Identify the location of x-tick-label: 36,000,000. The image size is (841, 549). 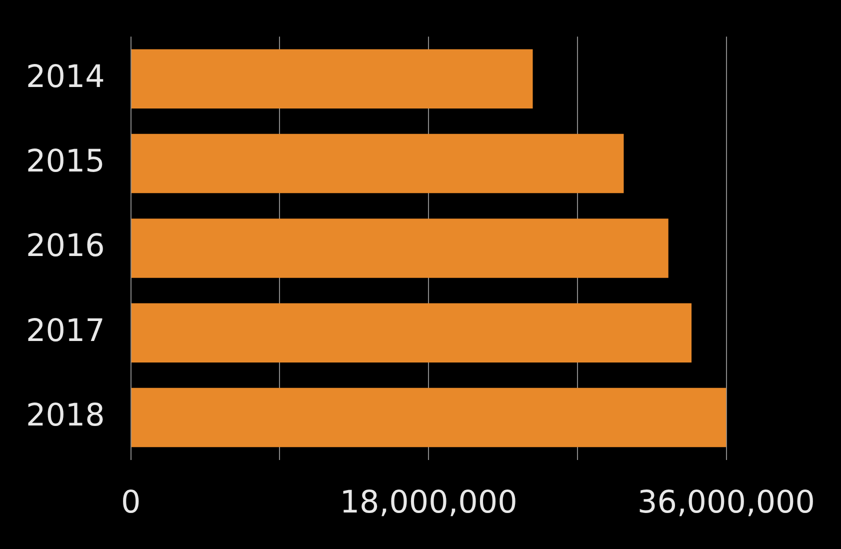
(727, 502).